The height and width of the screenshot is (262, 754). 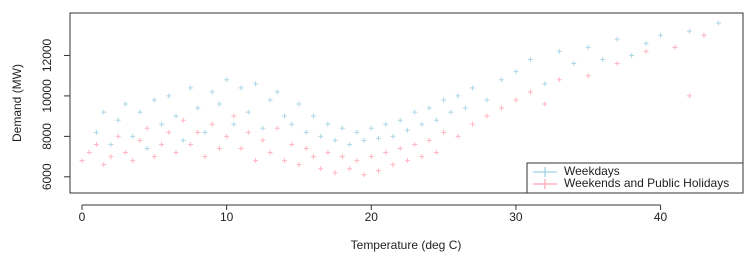 I want to click on y-tick-label: 6000, so click(x=47, y=176).